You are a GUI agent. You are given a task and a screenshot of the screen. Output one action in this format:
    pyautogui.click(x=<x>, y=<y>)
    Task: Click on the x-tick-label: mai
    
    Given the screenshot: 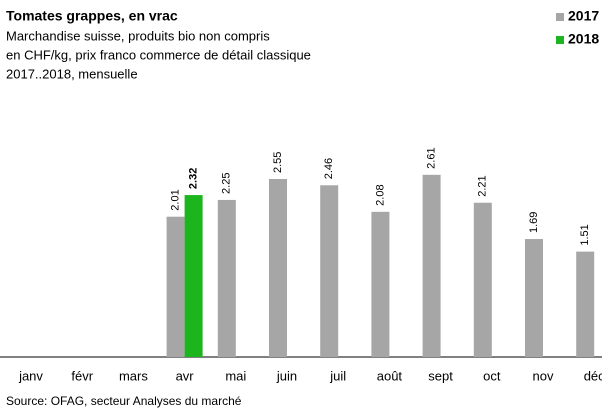 What is the action you would take?
    pyautogui.click(x=235, y=375)
    